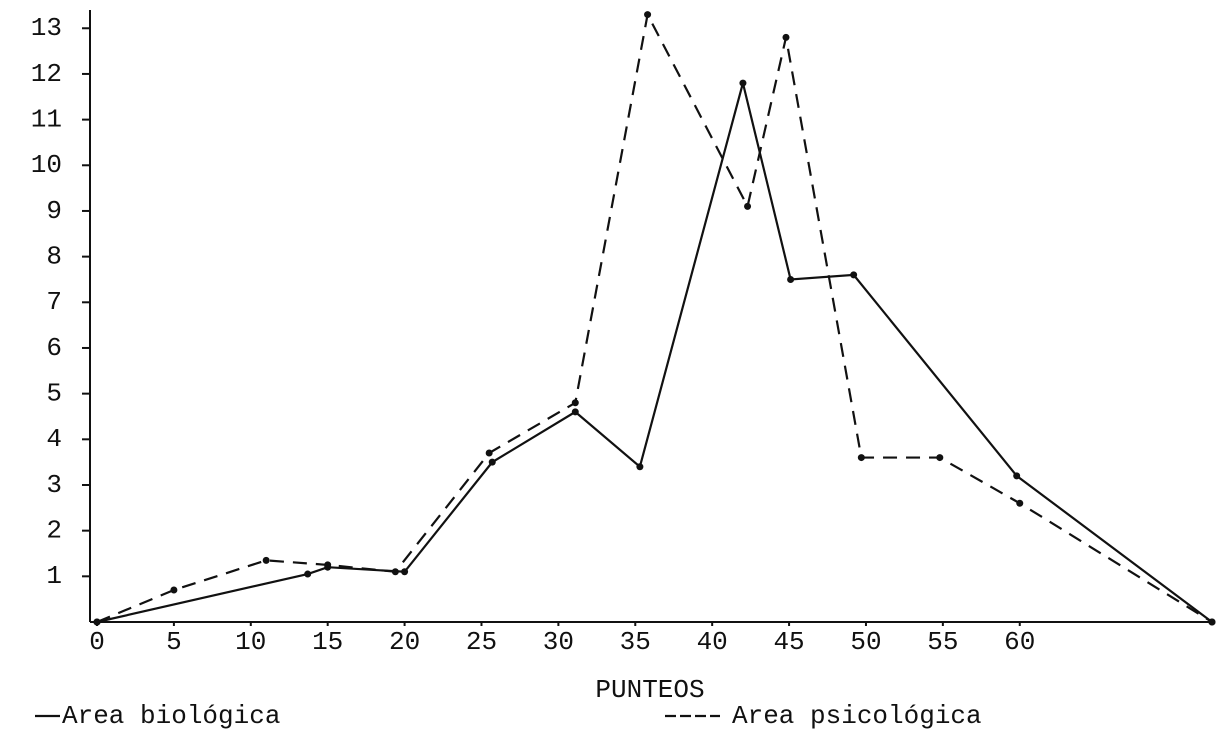  What do you see at coordinates (649, 690) in the screenshot?
I see `x-axis-label: PUNTEOS` at bounding box center [649, 690].